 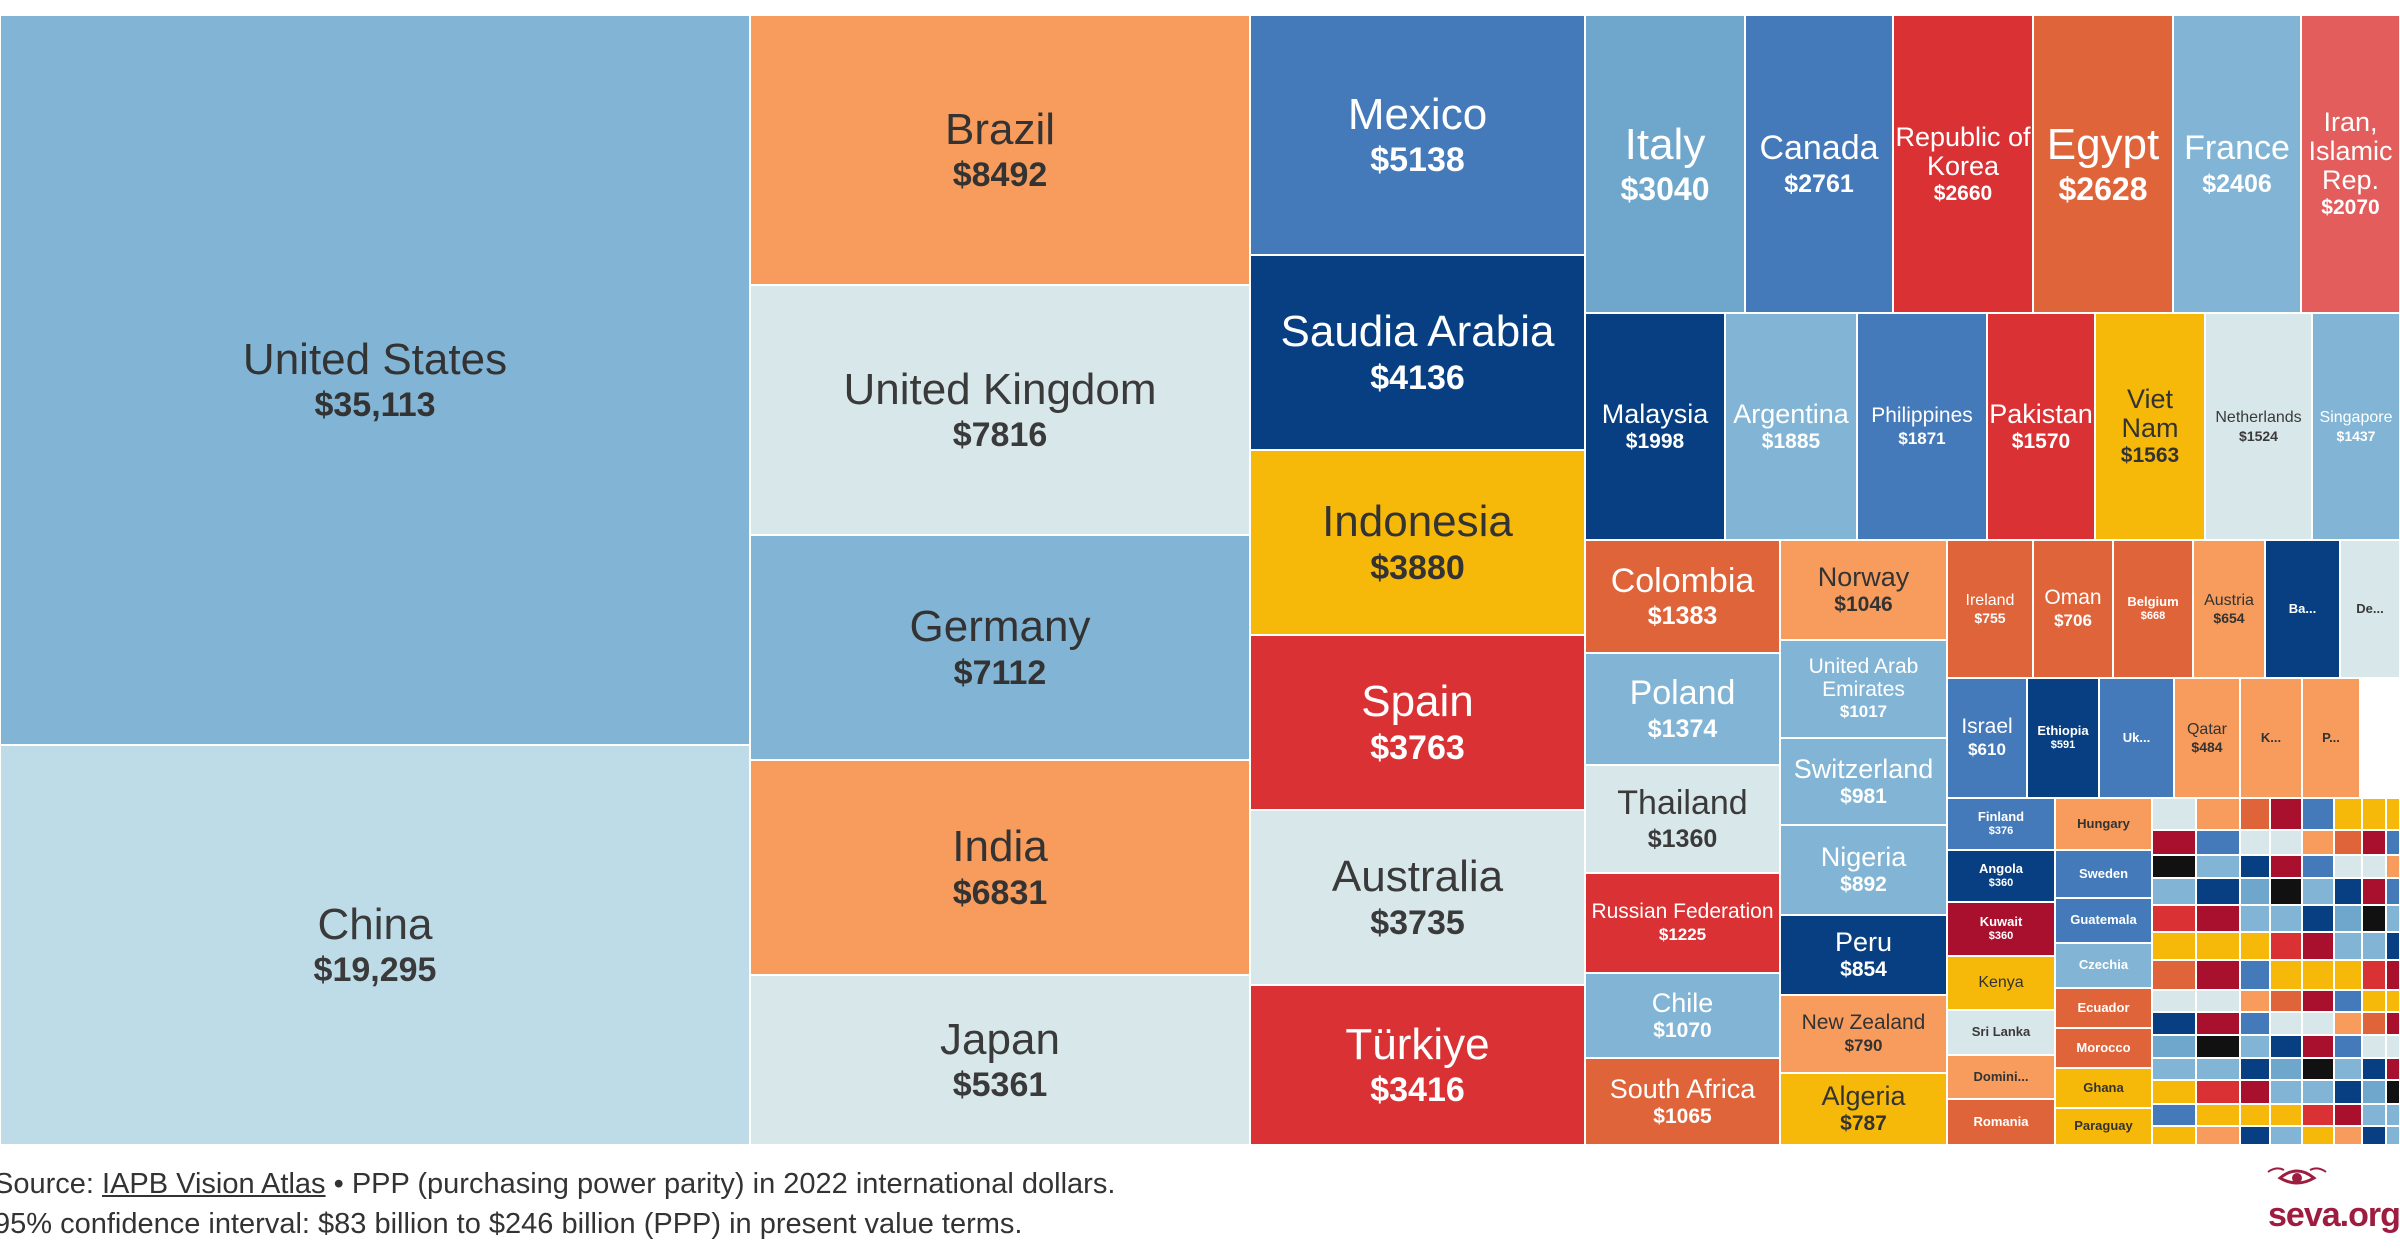 What do you see at coordinates (1682, 1101) in the screenshot?
I see `treemap-tile-south-africa: South Africa $1065` at bounding box center [1682, 1101].